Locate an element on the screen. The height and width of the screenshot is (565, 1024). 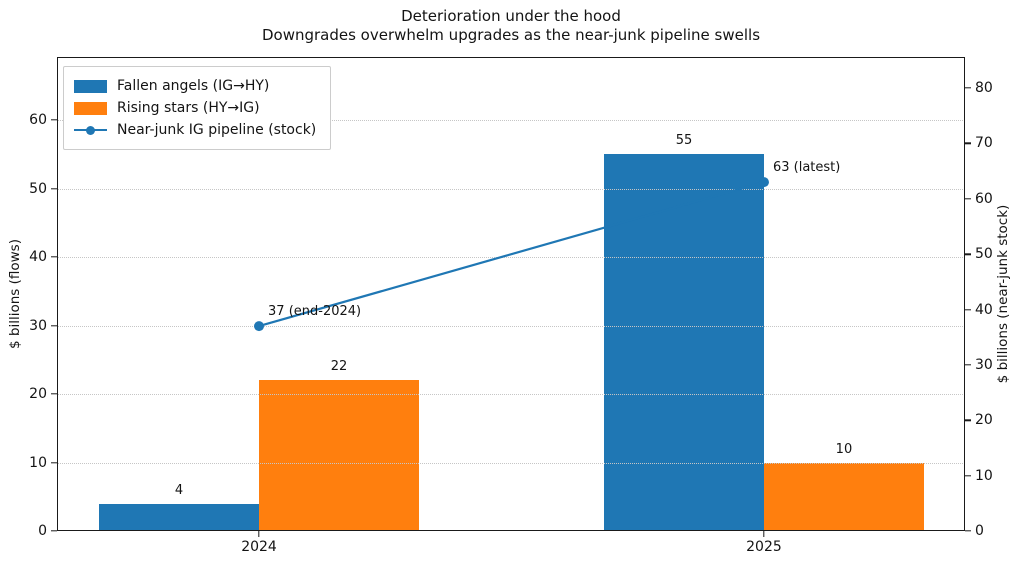
bar-value-label: 10 is located at coordinates (844, 449).